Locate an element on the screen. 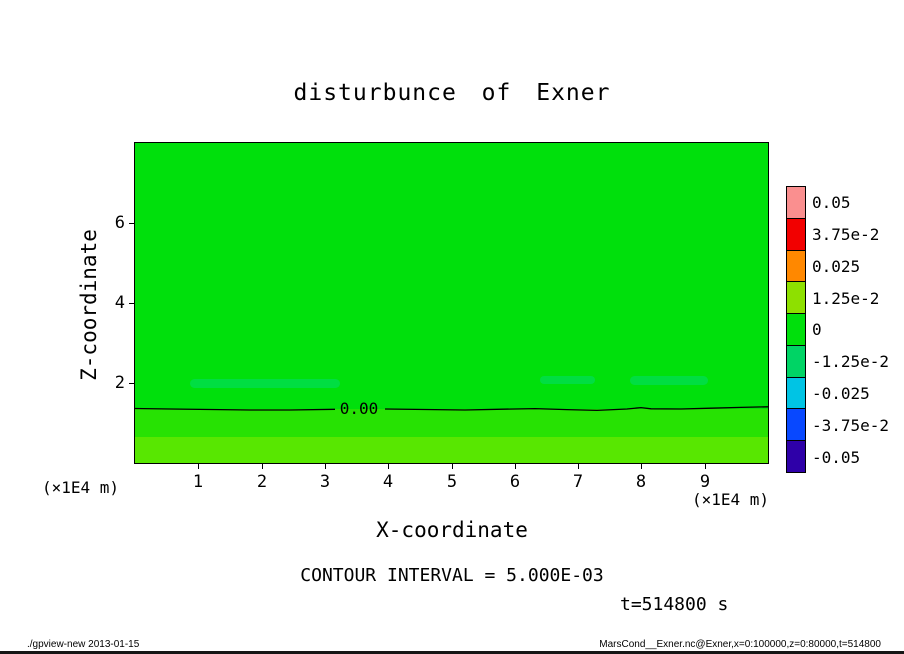 Image resolution: width=904 pixels, height=654 pixels. zero-contour-line is located at coordinates (451, 409).